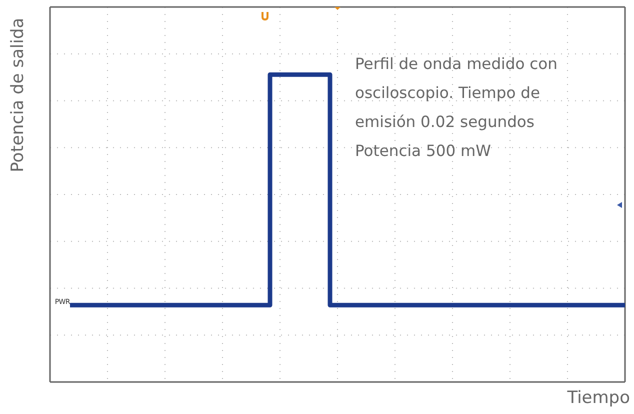  Describe the element at coordinates (18, 95) in the screenshot. I see `y-axis-title: Potencia de salida` at that location.